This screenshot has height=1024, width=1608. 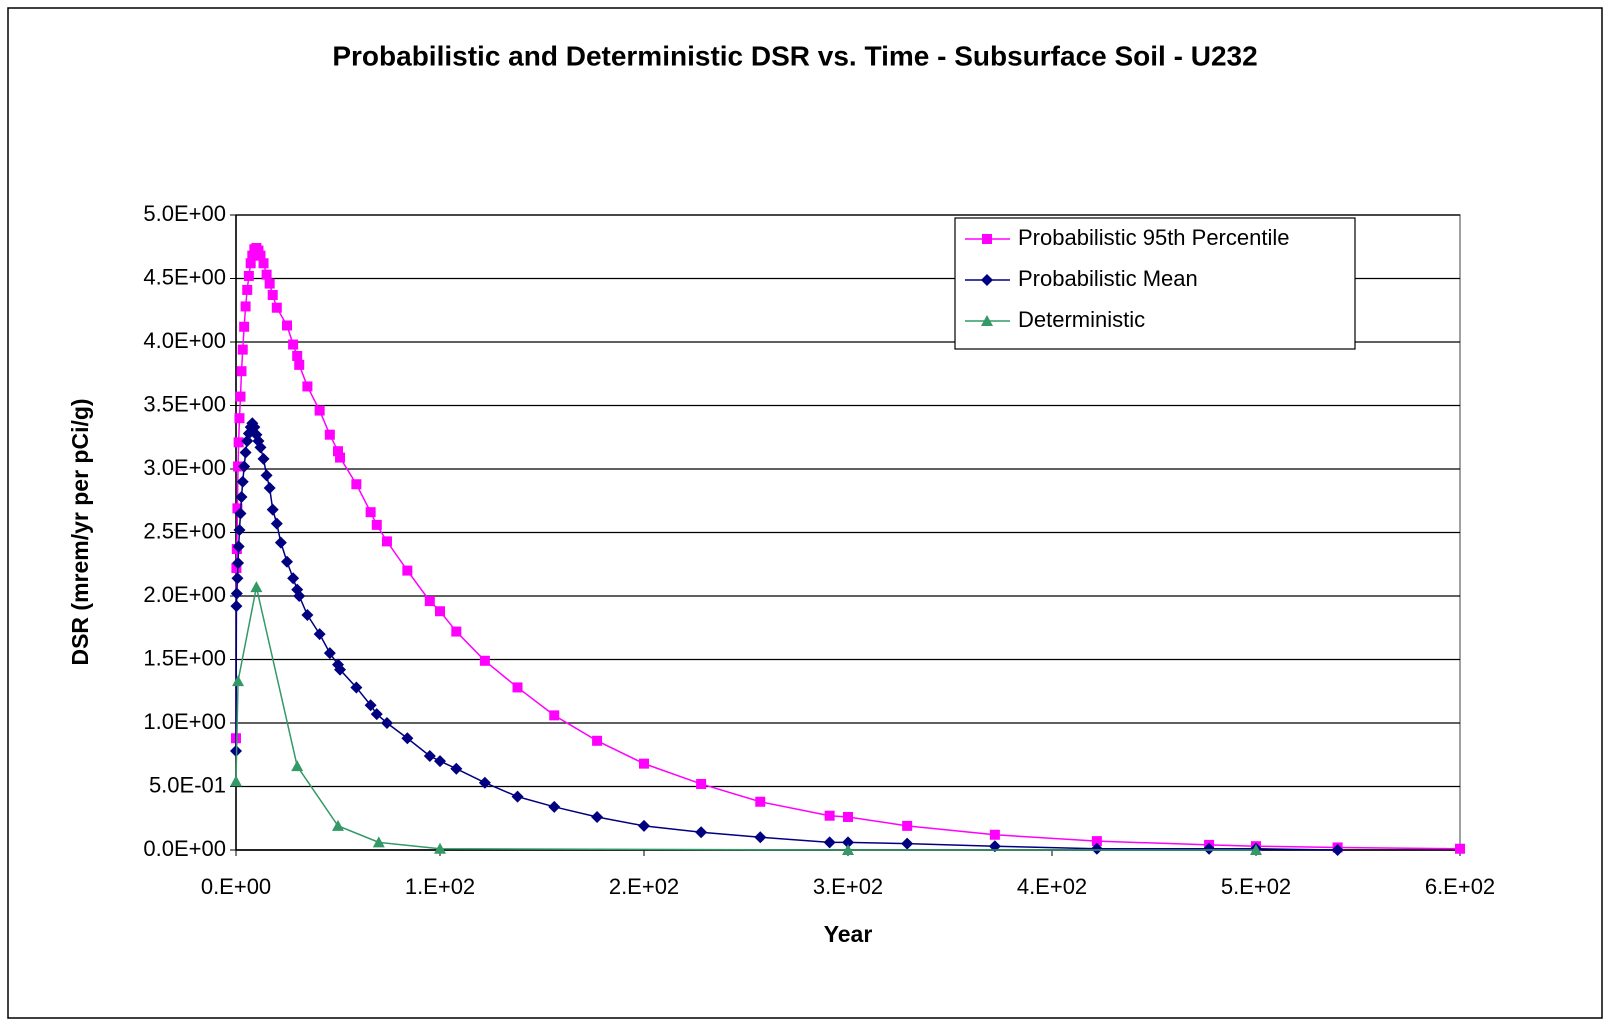 I want to click on x-tick-label: 5.E+02, so click(x=1256, y=886).